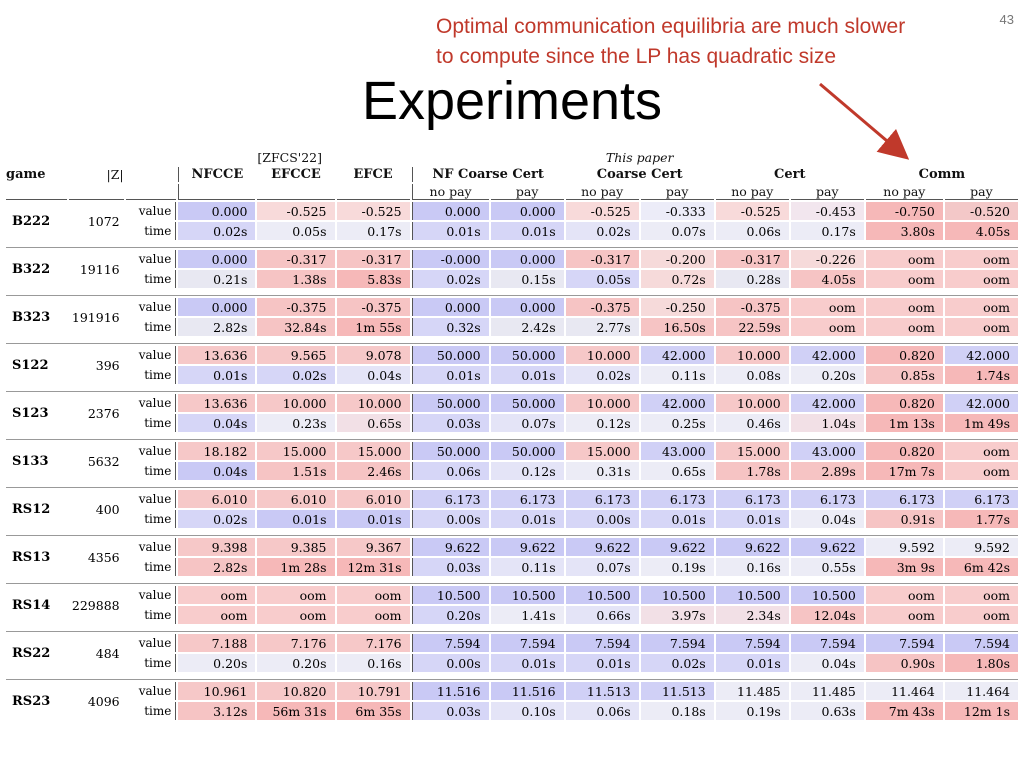  Describe the element at coordinates (103, 701) in the screenshot. I see `game-size: 4096` at that location.